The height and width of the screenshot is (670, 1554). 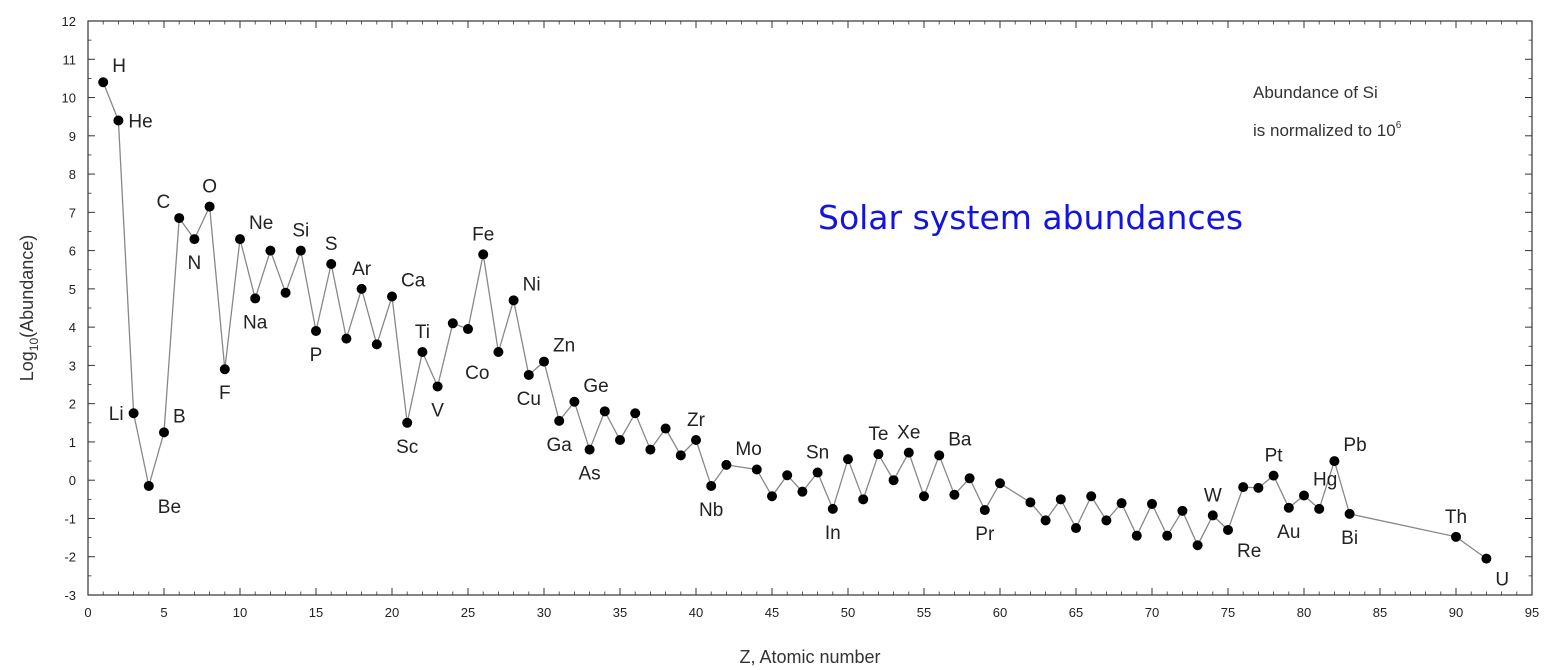 I want to click on y-tick-label: 8, so click(x=72, y=174).